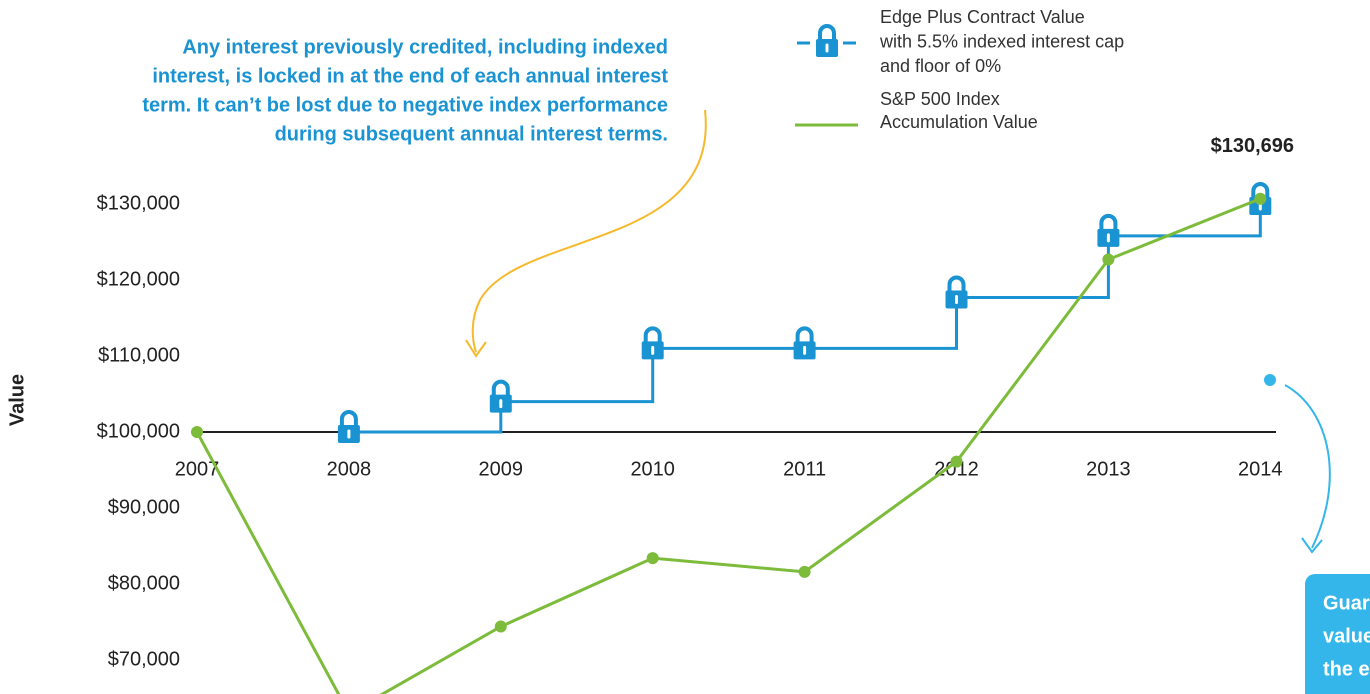 This screenshot has width=1370, height=694. What do you see at coordinates (1346, 603) in the screenshot?
I see `callout-line: Guaranteed minimum` at bounding box center [1346, 603].